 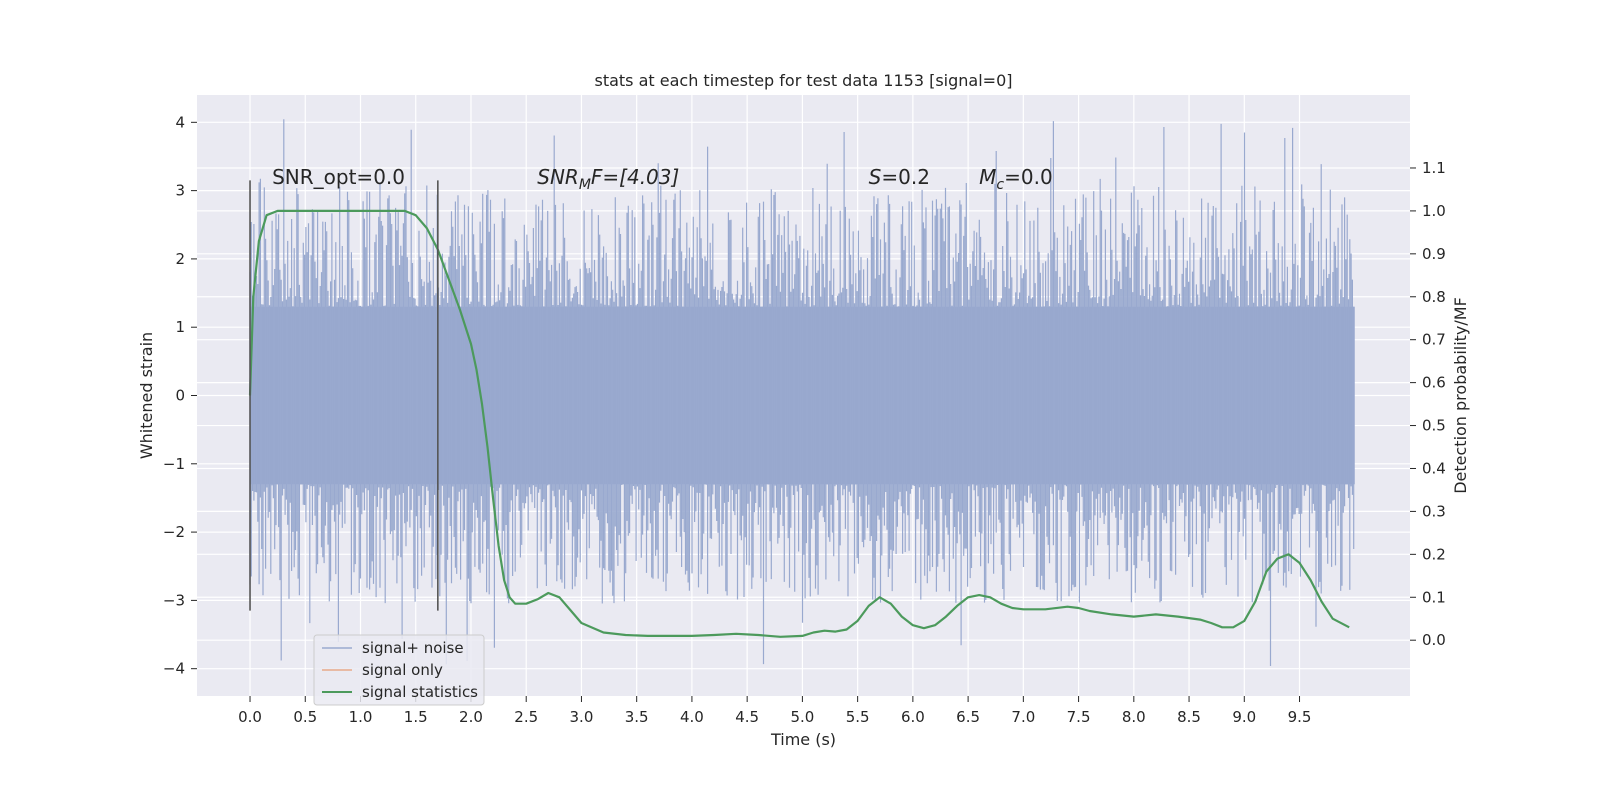 What do you see at coordinates (146, 395) in the screenshot?
I see `y-axis-label: Whitened strain` at bounding box center [146, 395].